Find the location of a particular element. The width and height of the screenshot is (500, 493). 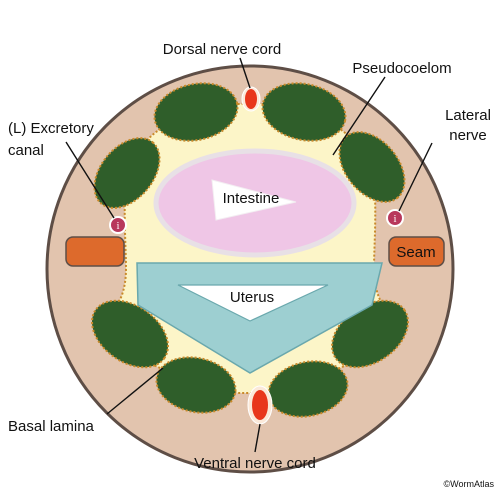

leader-line-basal-lamina is located at coordinates (135, 391).